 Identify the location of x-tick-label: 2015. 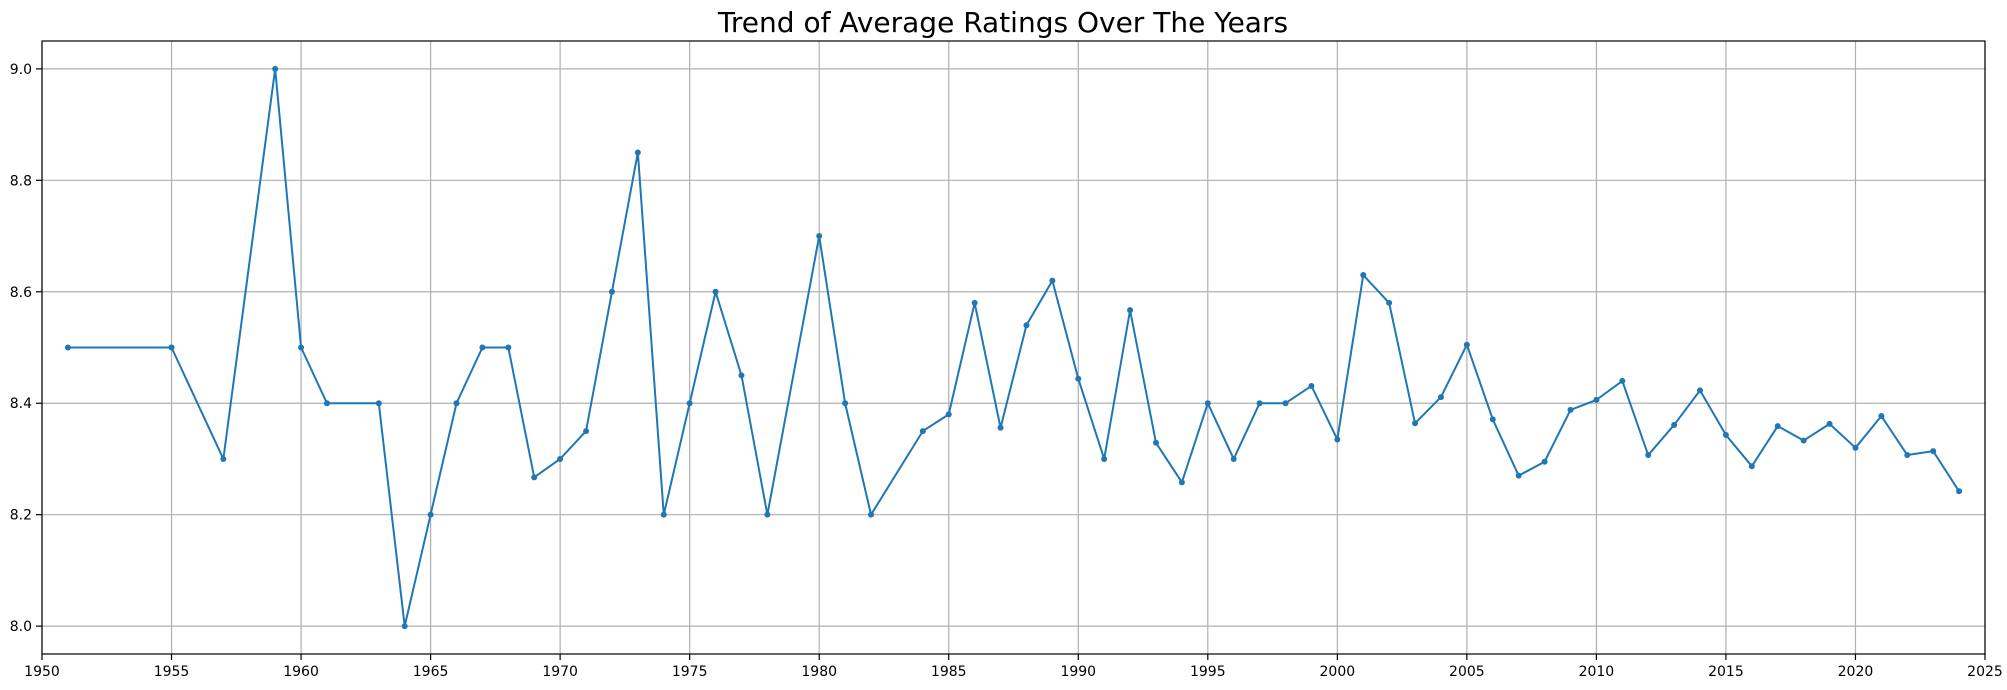
(1726, 672).